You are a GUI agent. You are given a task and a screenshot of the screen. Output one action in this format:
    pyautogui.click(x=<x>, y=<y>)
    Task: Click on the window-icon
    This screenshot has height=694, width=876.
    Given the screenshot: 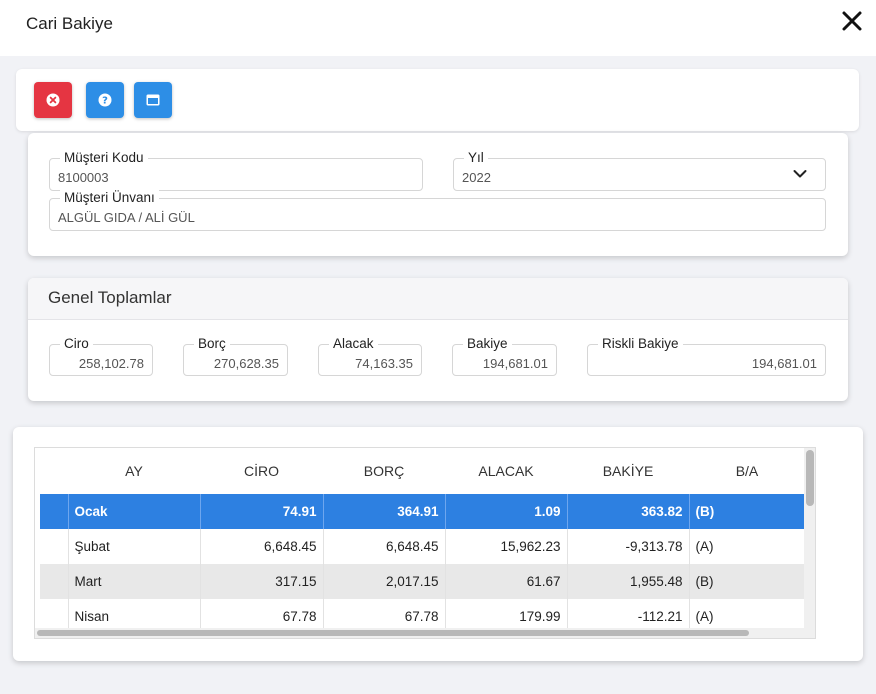 What is the action you would take?
    pyautogui.click(x=153, y=100)
    